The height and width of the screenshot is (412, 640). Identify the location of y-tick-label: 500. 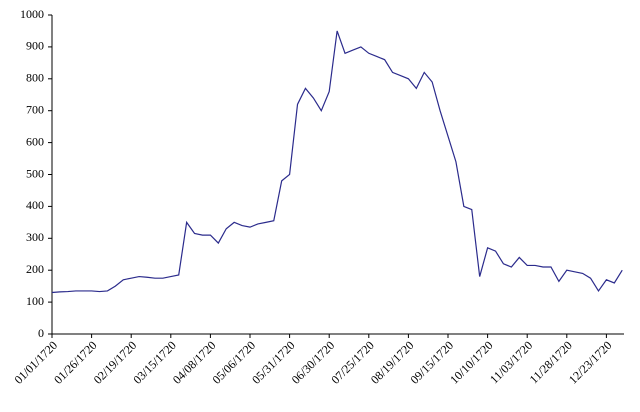
(35, 173).